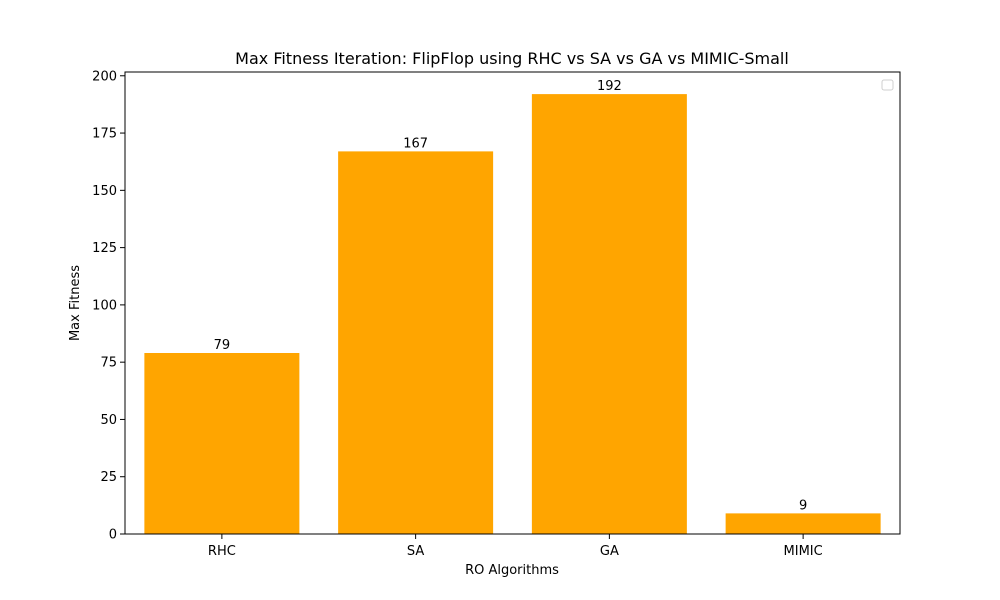  What do you see at coordinates (222, 443) in the screenshot?
I see `bar-rhc` at bounding box center [222, 443].